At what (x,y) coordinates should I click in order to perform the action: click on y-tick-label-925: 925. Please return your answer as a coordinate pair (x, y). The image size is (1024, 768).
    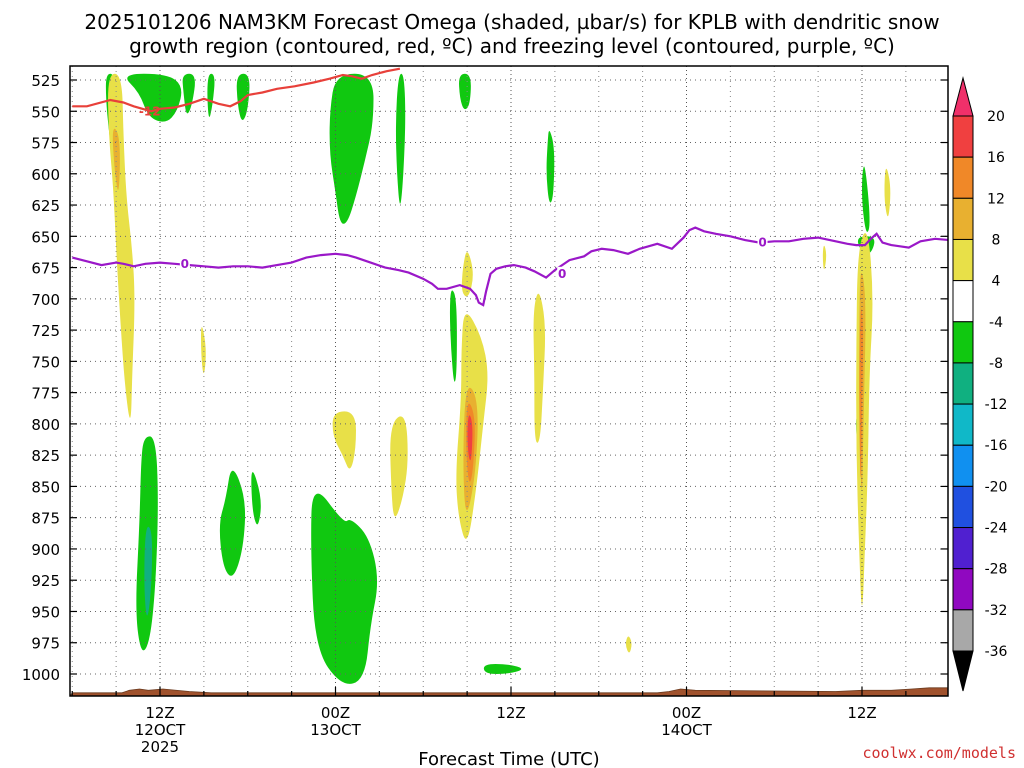
    Looking at the image, I should click on (45, 581).